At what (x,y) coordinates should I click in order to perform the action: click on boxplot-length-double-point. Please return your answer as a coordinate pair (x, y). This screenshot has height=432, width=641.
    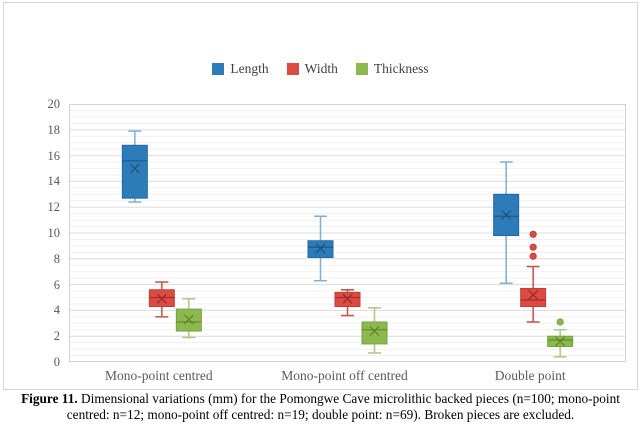
    Looking at the image, I should click on (506, 223).